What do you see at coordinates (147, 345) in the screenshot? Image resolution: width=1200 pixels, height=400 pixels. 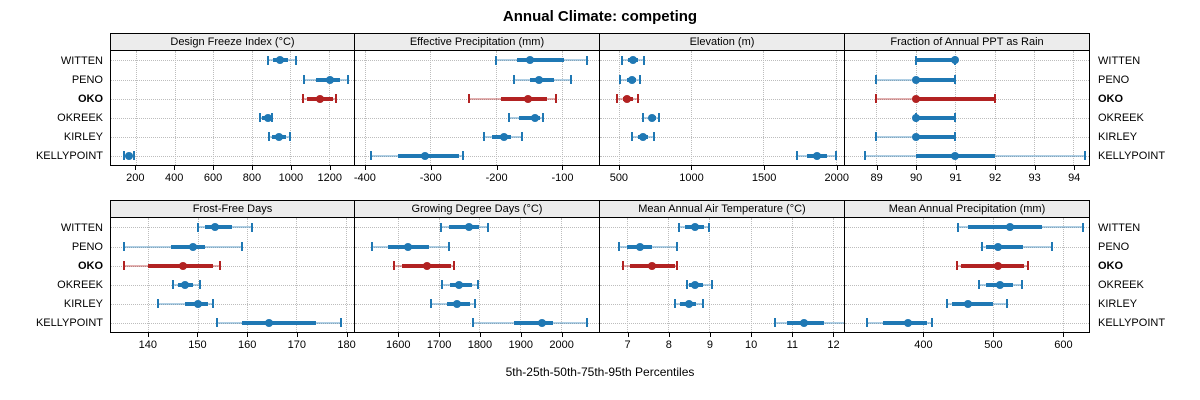 I see `axis-tick-label: 140` at bounding box center [147, 345].